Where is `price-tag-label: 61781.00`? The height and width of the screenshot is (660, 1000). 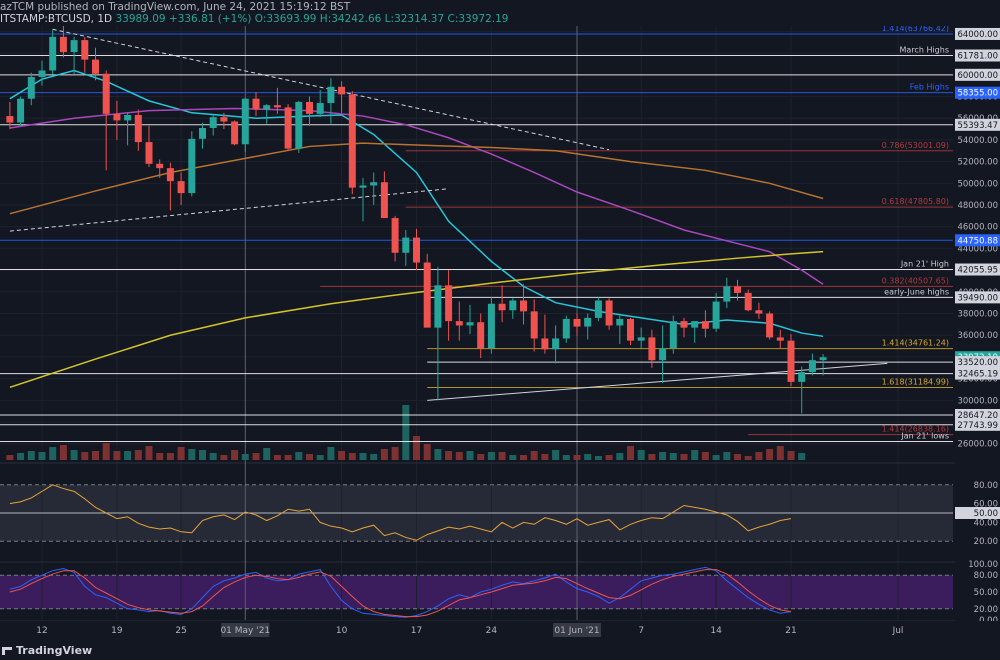
price-tag-label: 61781.00 is located at coordinates (977, 57).